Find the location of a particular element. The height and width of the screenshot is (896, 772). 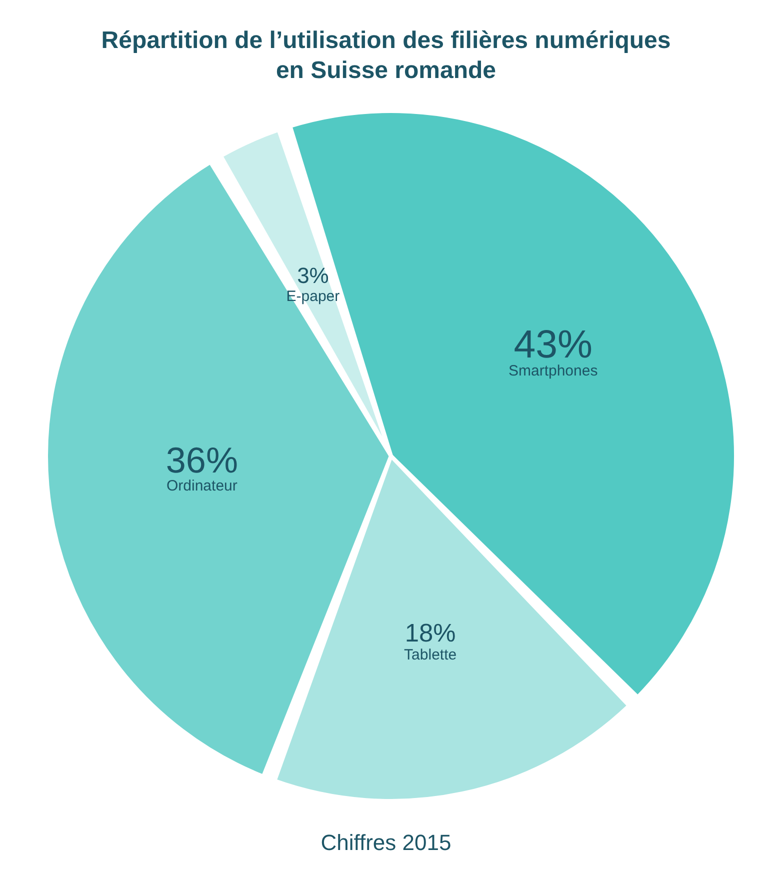

slice-label: Smartphones is located at coordinates (553, 371).